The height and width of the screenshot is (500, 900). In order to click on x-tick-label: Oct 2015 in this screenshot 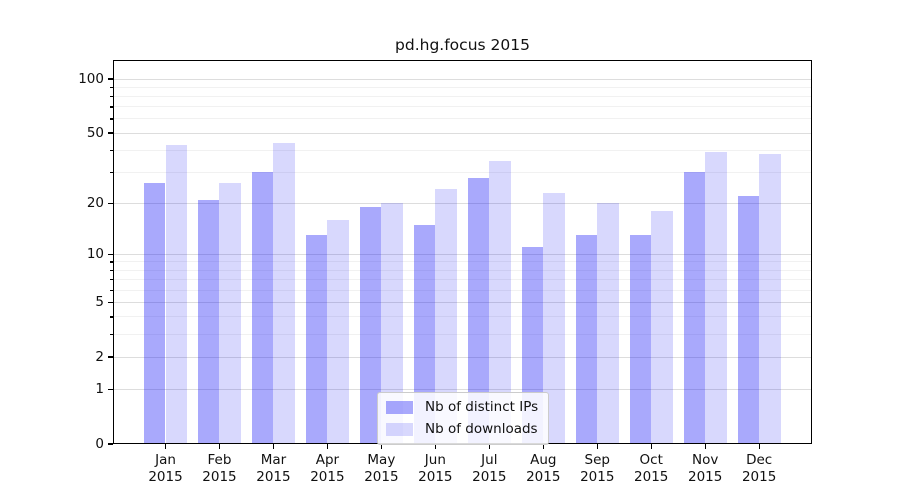, I will do `click(651, 468)`.